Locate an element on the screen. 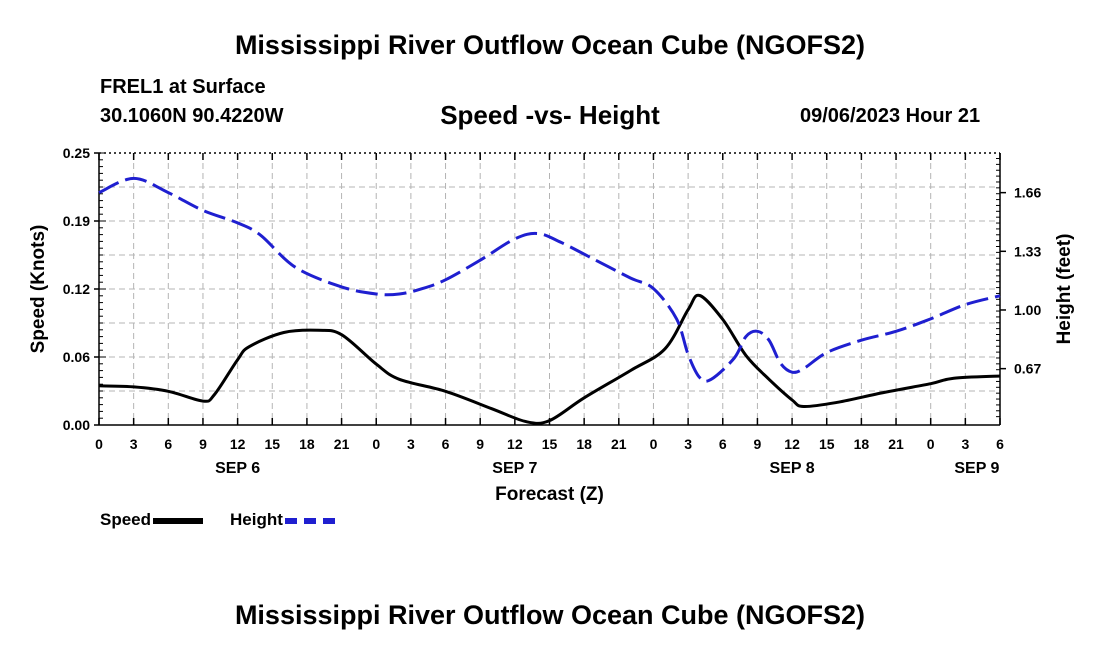 This screenshot has height=650, width=1100. legend-height-label: Height is located at coordinates (256, 519).